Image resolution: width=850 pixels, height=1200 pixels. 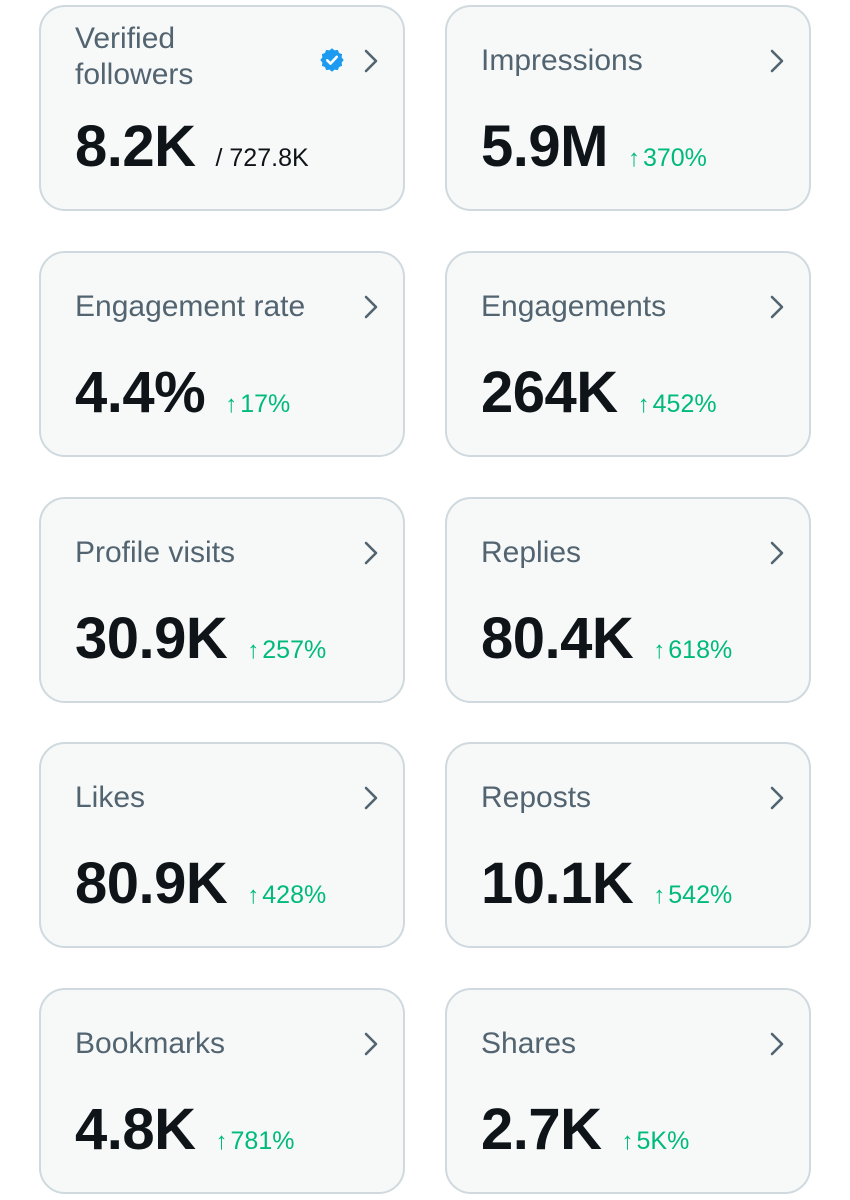 I want to click on metric-value-row: 5.9M ↑ 370%, so click(x=594, y=147).